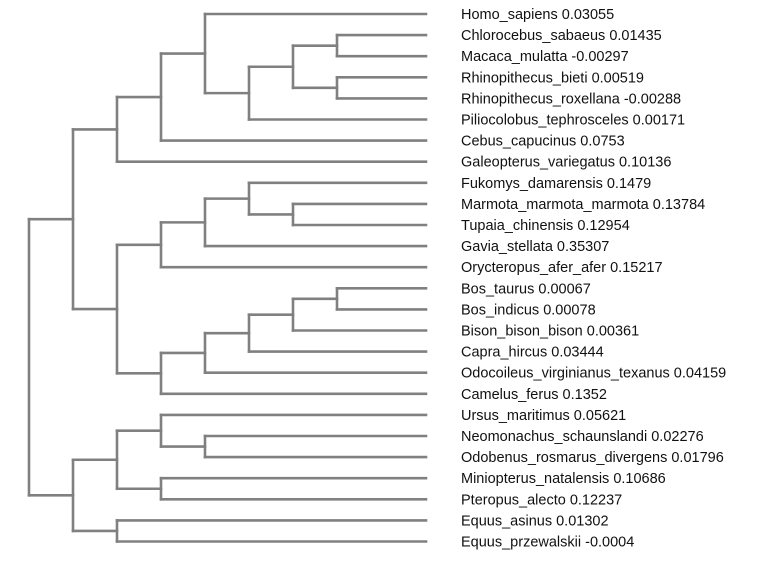 The image size is (760, 561). Describe the element at coordinates (562, 268) in the screenshot. I see `leaf-label-orycteropus-afer-afer: Orycteropus_afer_afer 0.15217` at that location.